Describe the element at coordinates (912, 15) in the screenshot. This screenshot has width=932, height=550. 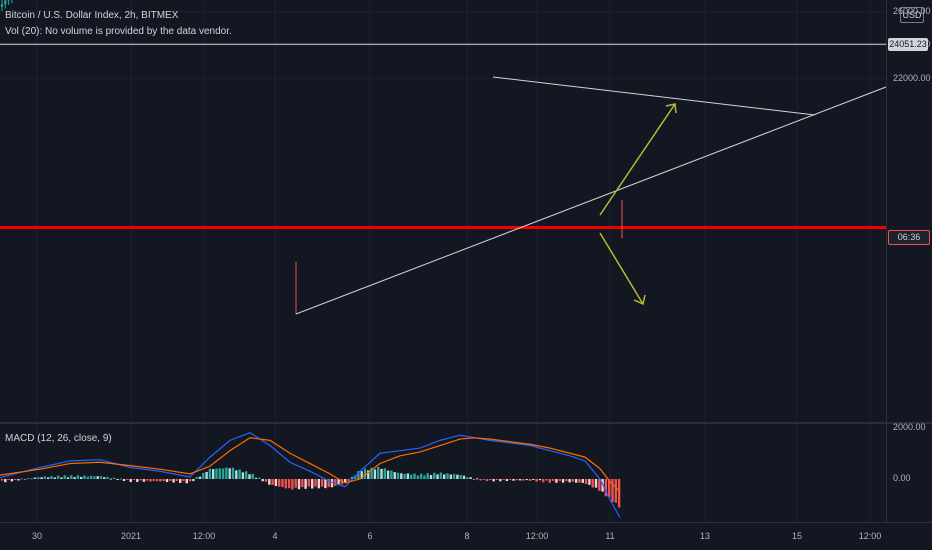
I see `currency-button: USD` at that location.